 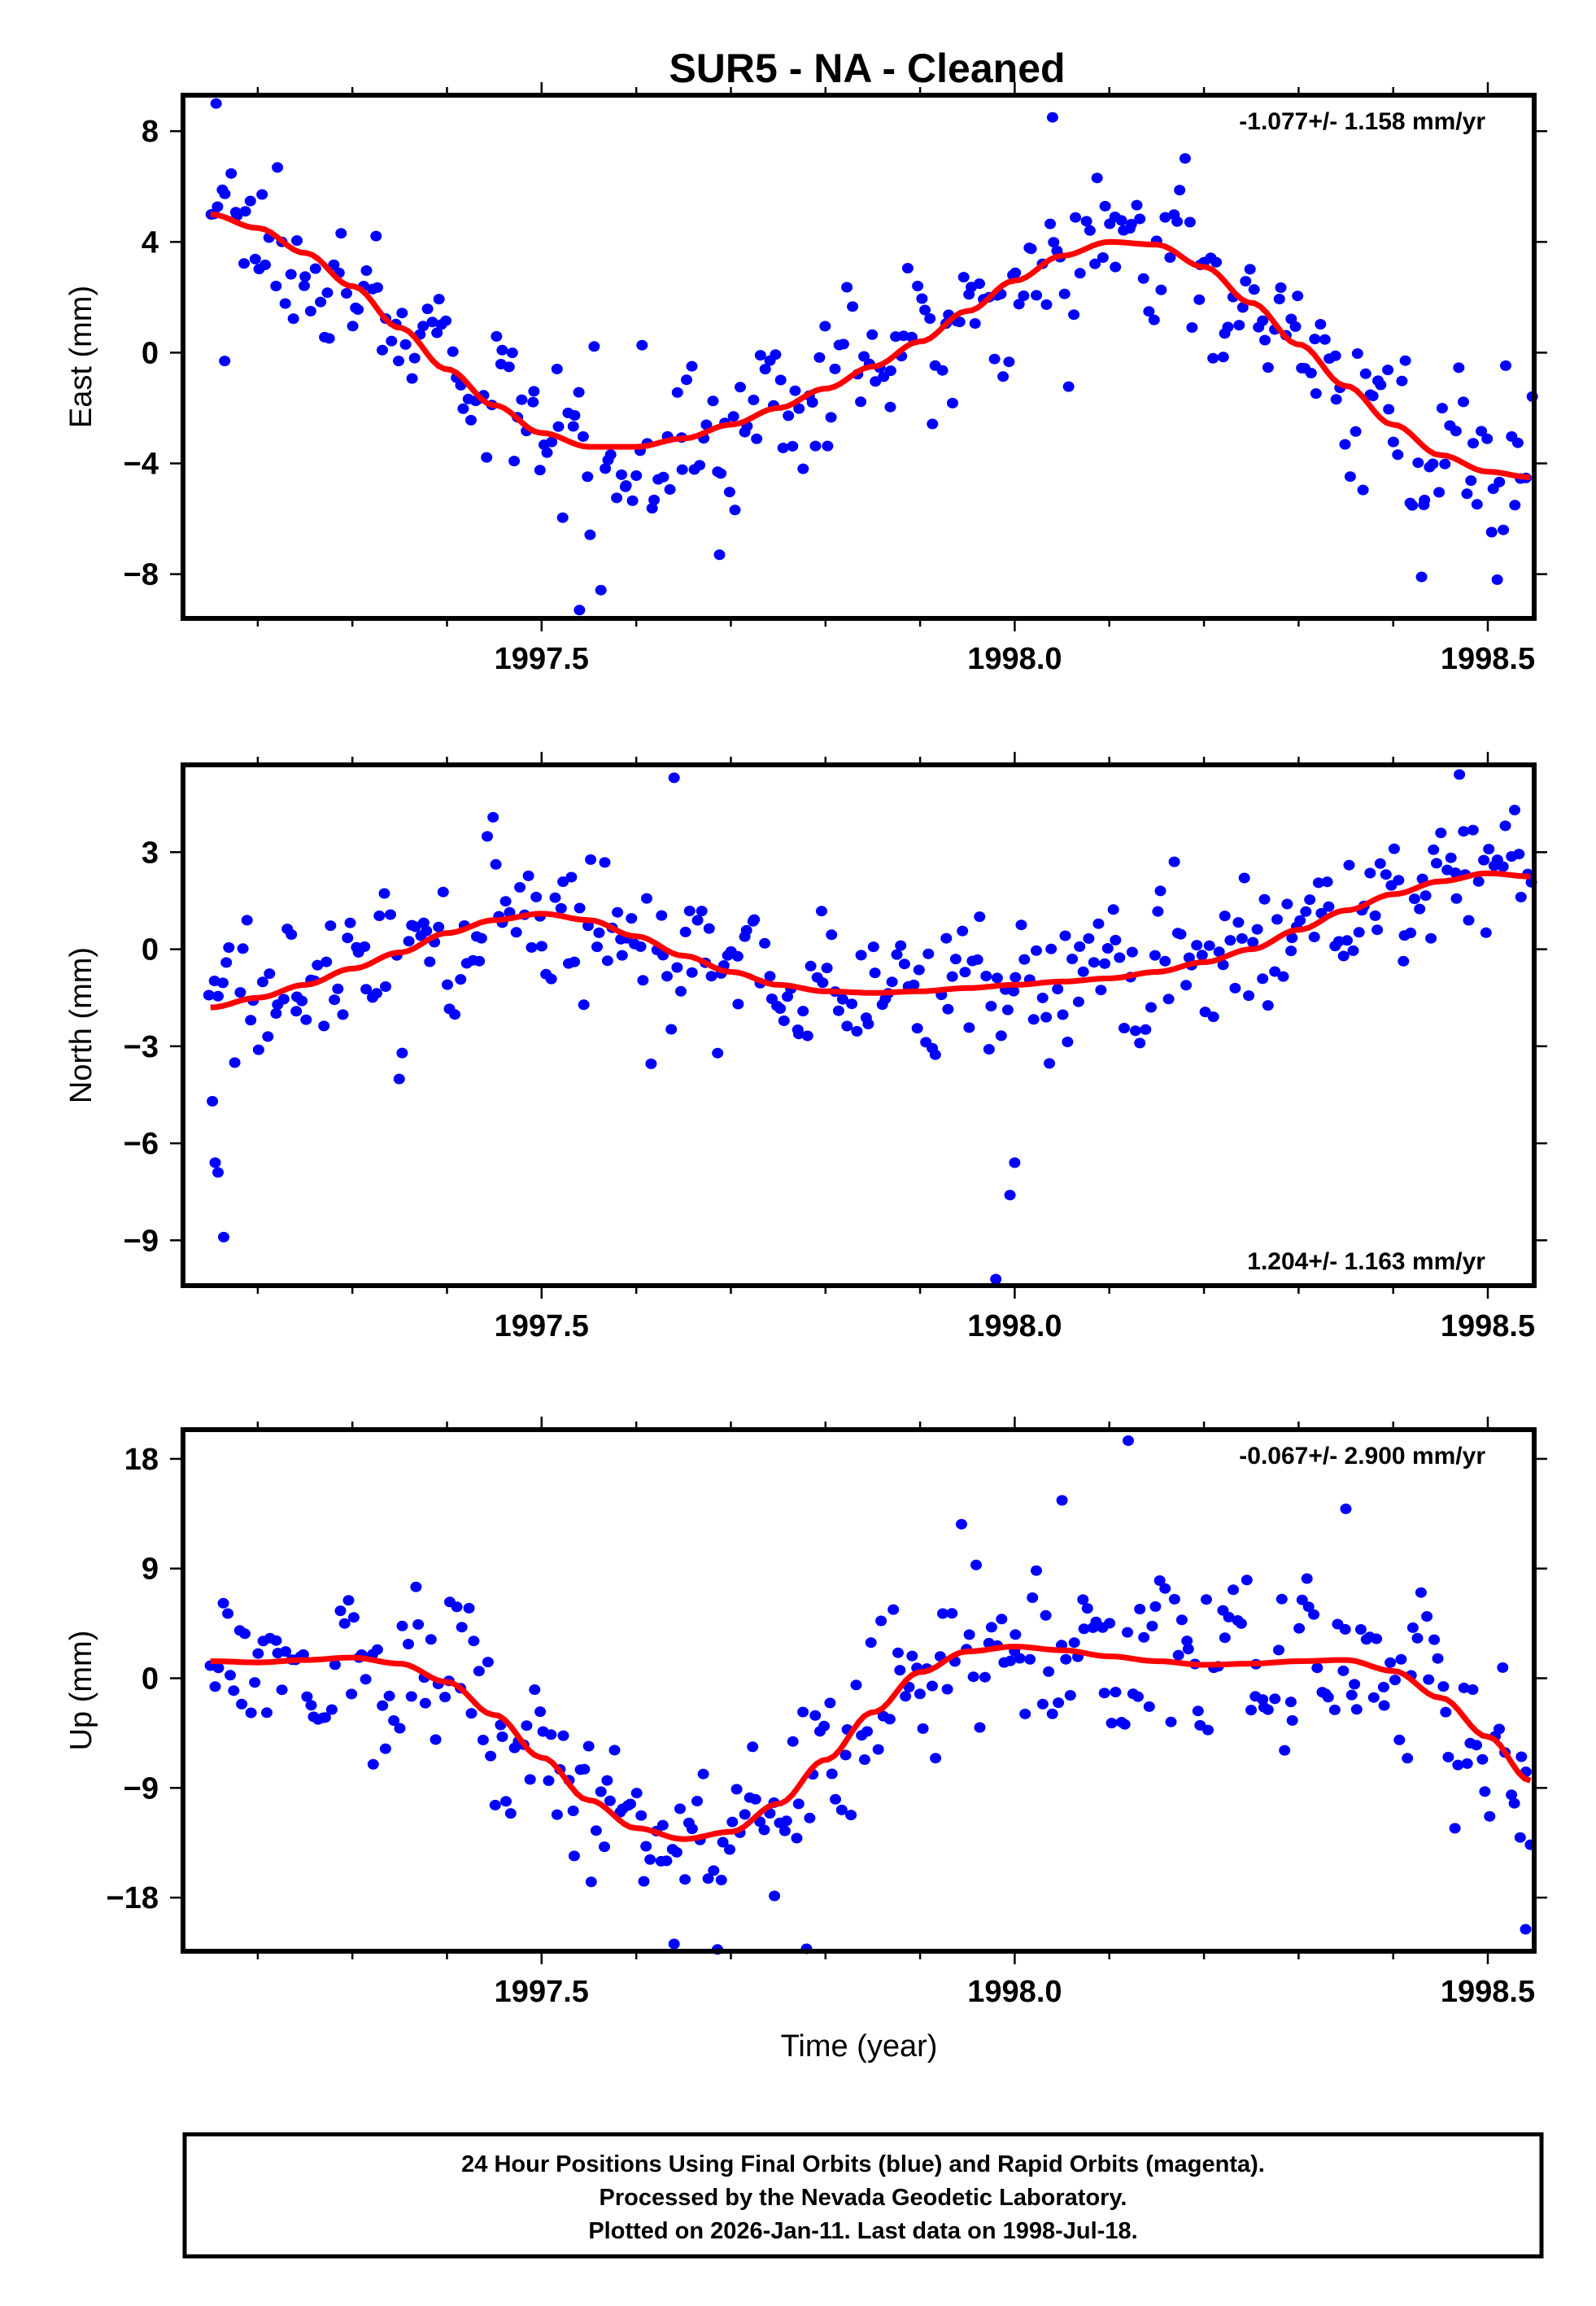 What do you see at coordinates (579, 610) in the screenshot?
I see `east-outlier-point` at bounding box center [579, 610].